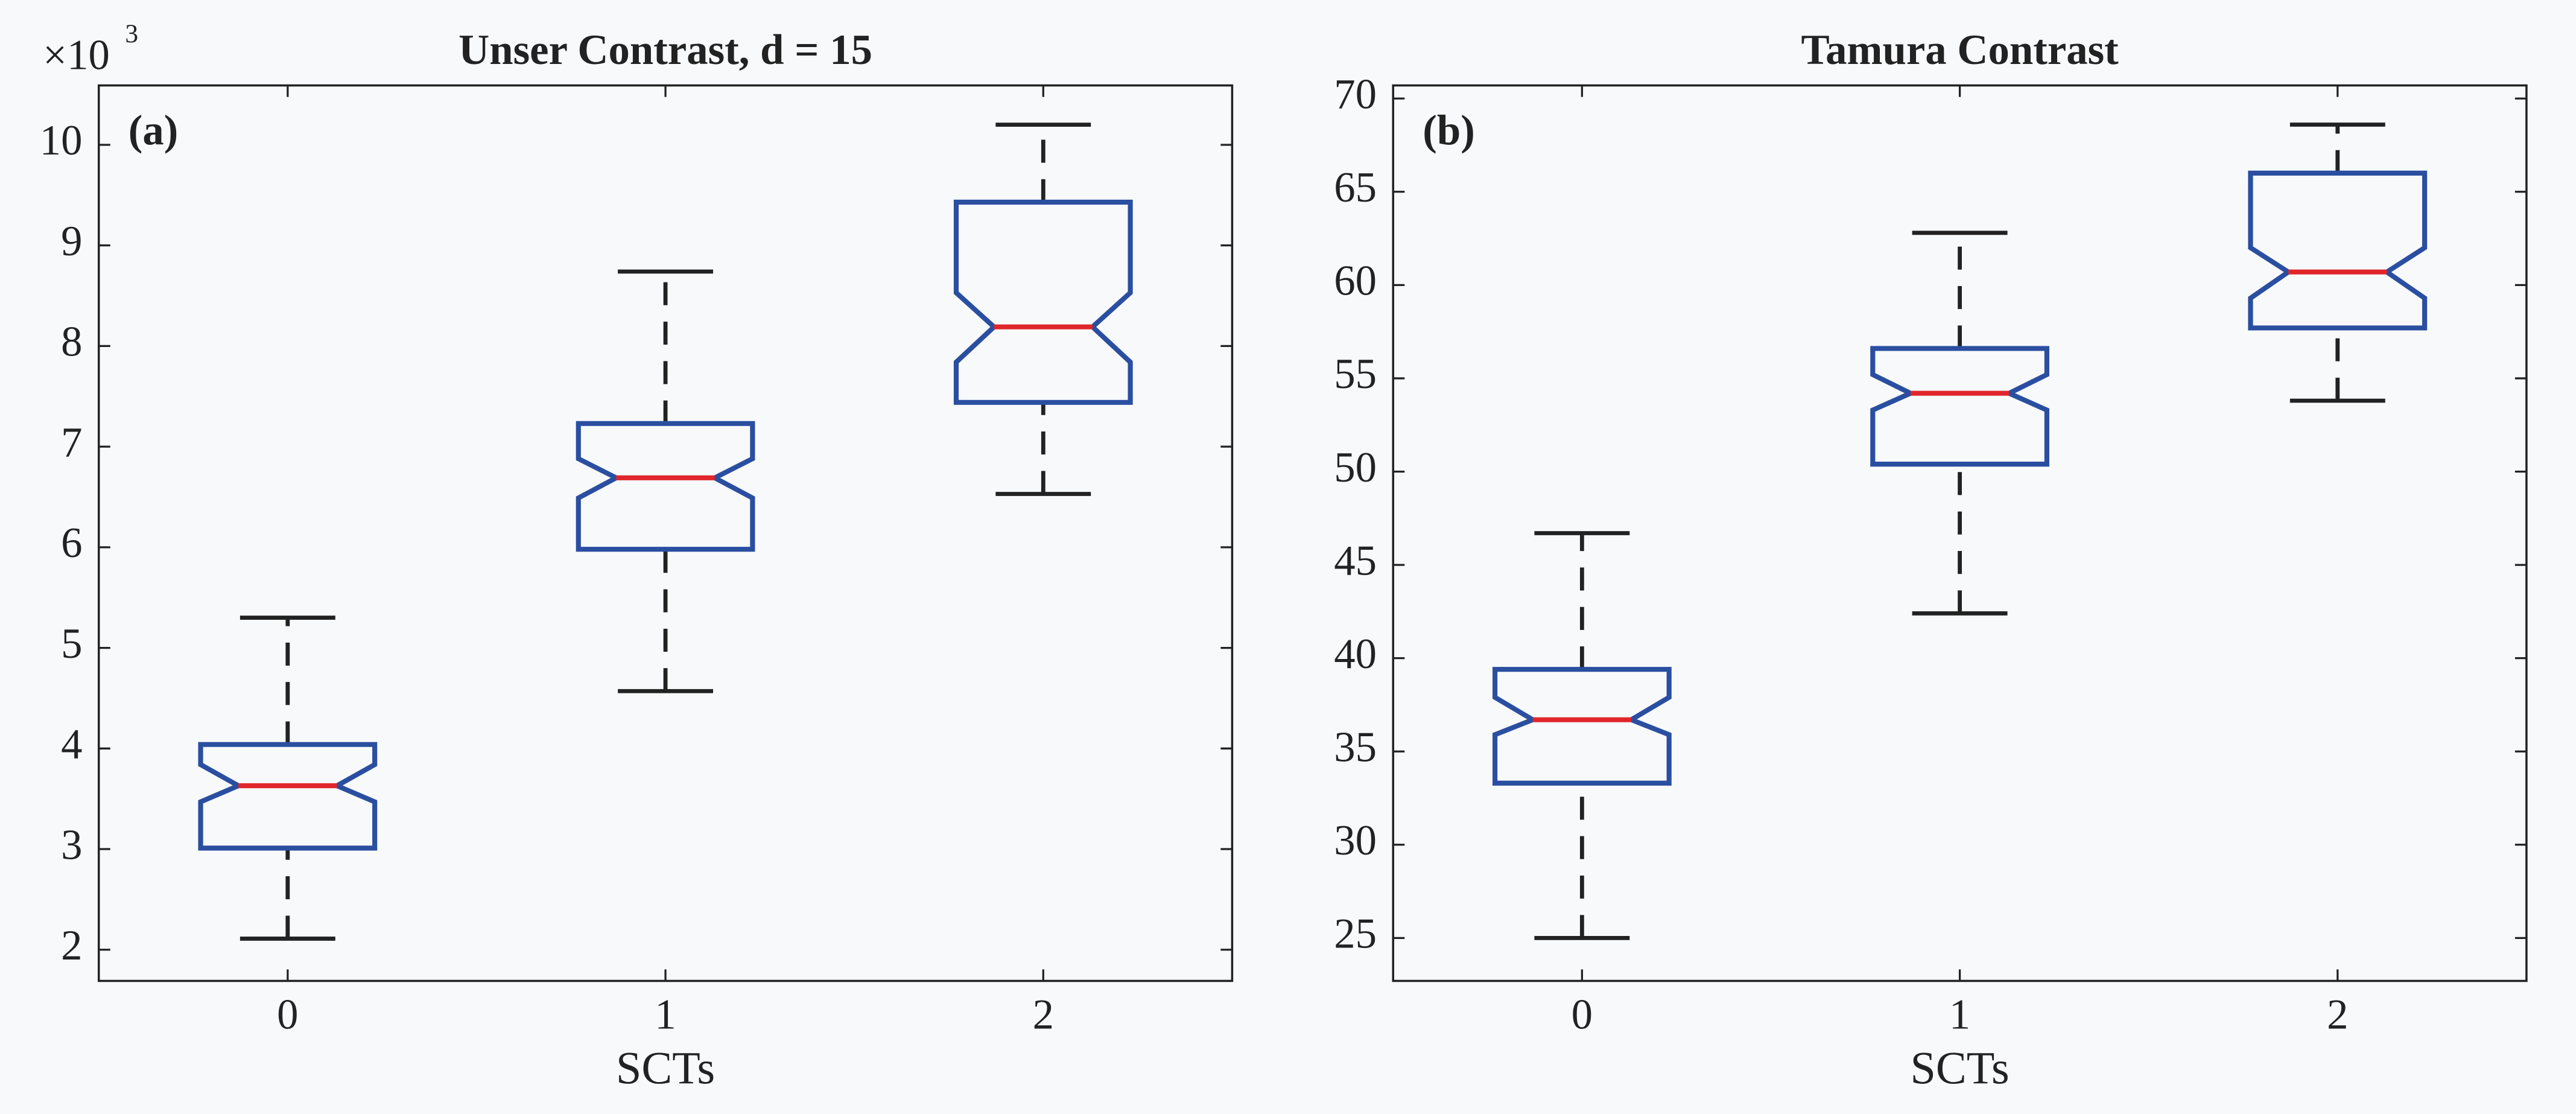 The width and height of the screenshot is (2576, 1114). I want to click on panel-label: (b), so click(1449, 130).